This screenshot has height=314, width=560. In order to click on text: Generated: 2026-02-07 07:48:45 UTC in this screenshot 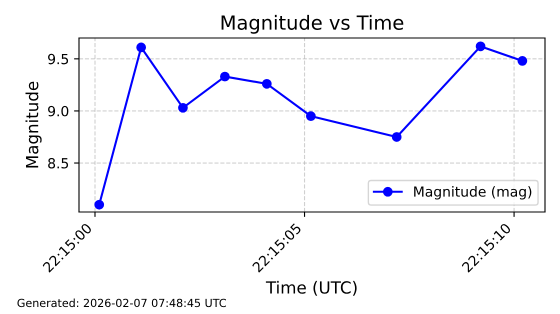, I will do `click(121, 303)`.